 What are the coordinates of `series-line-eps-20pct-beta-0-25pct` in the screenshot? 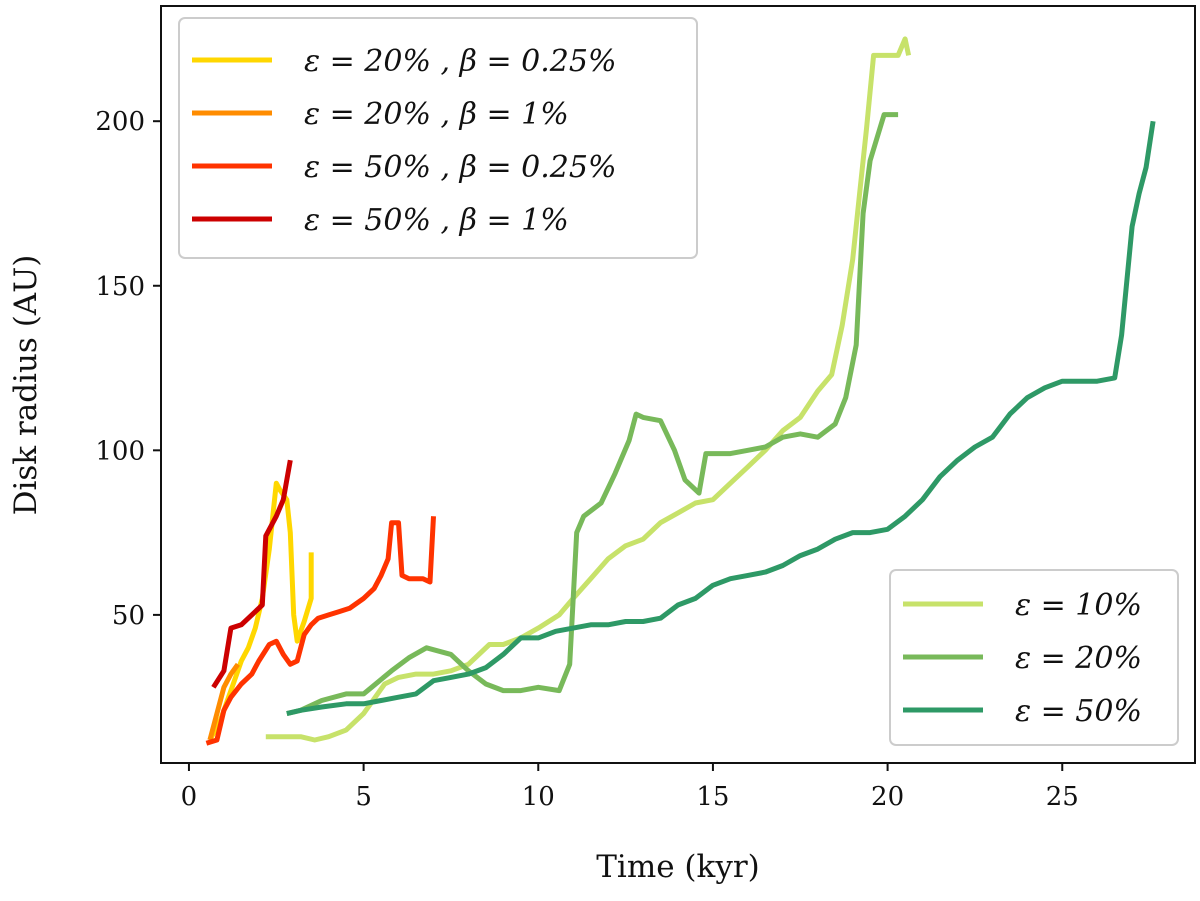 It's located at (260, 611).